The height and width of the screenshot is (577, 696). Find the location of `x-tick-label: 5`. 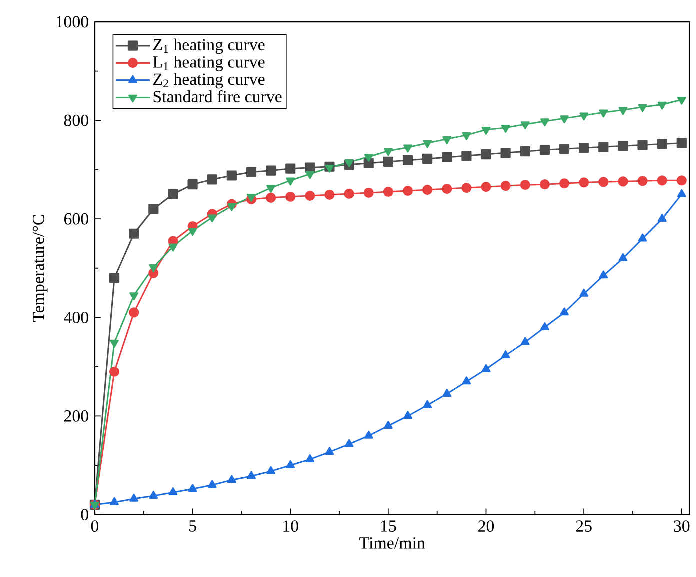

x-tick-label: 5 is located at coordinates (193, 526).